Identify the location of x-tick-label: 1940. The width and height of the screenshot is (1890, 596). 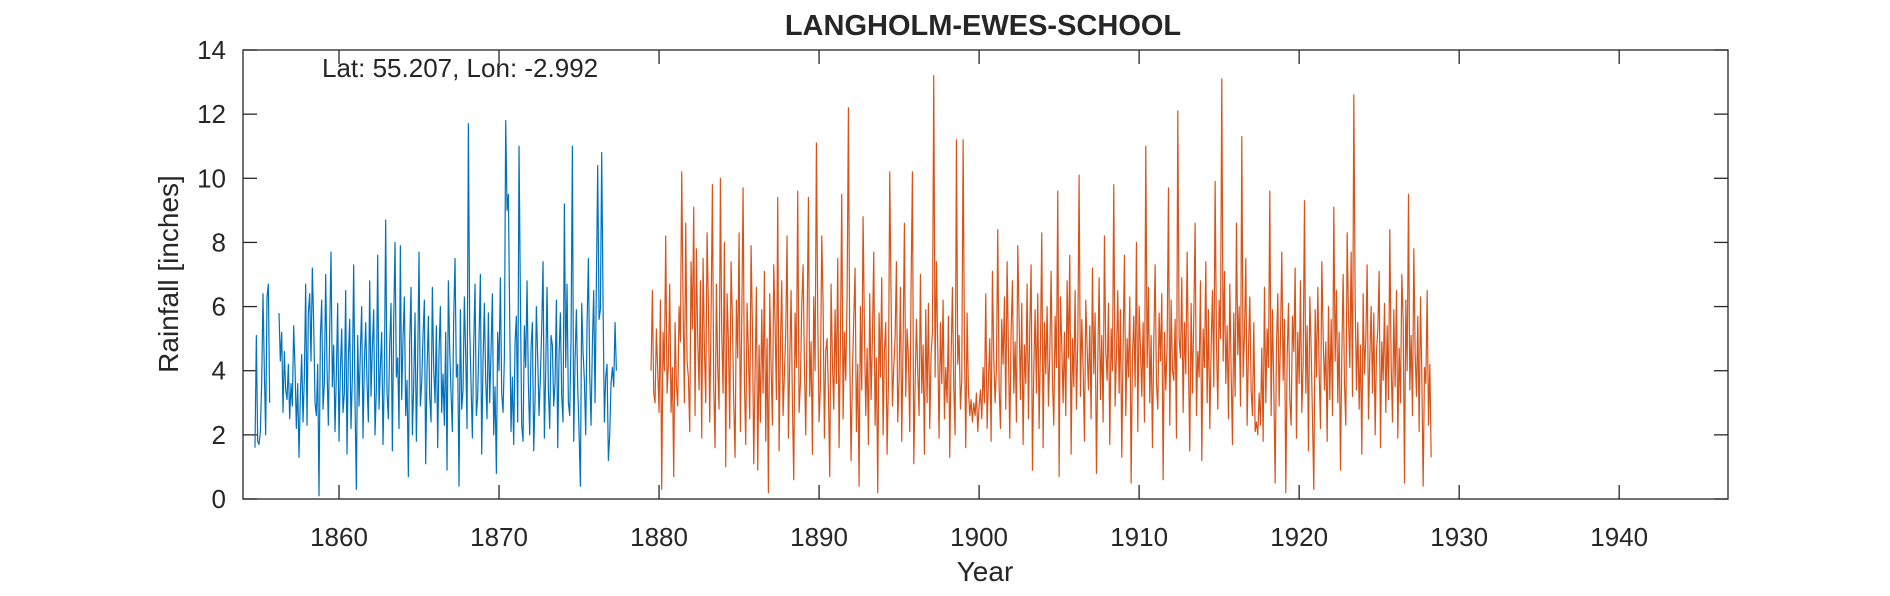
(1619, 537).